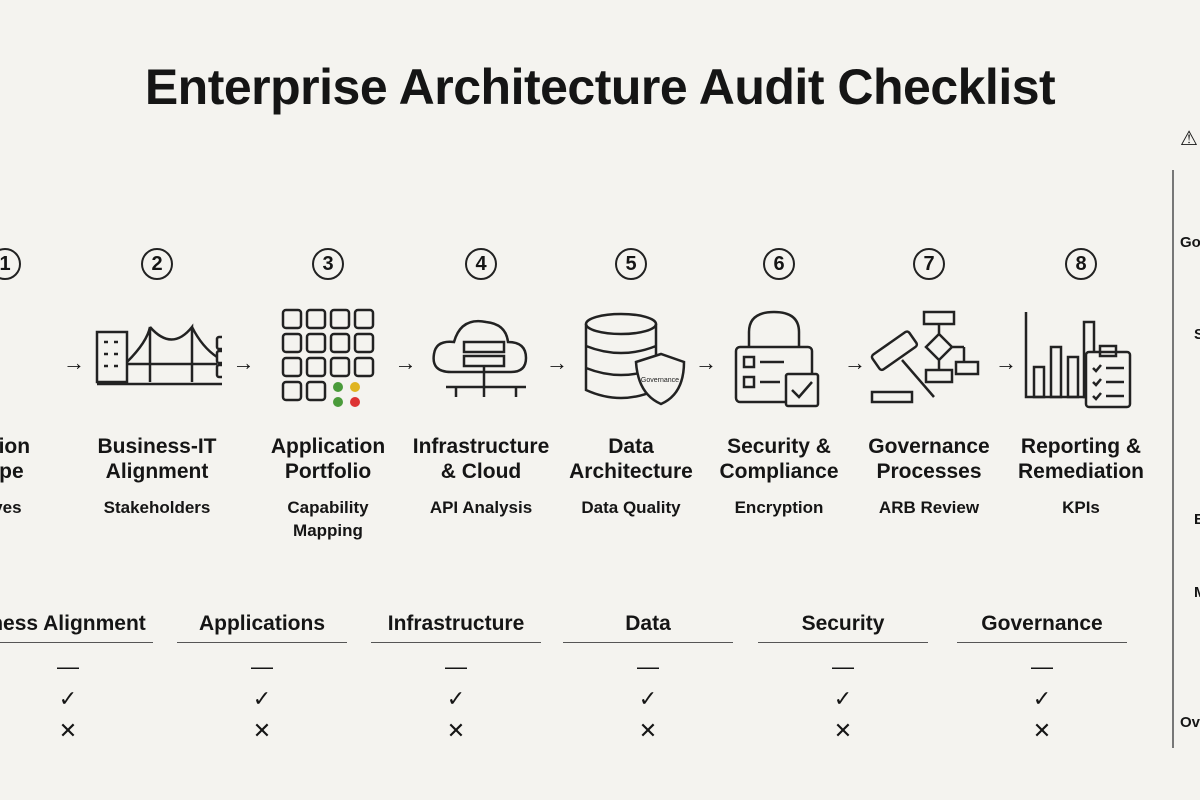  I want to click on step-number: 3, so click(328, 264).